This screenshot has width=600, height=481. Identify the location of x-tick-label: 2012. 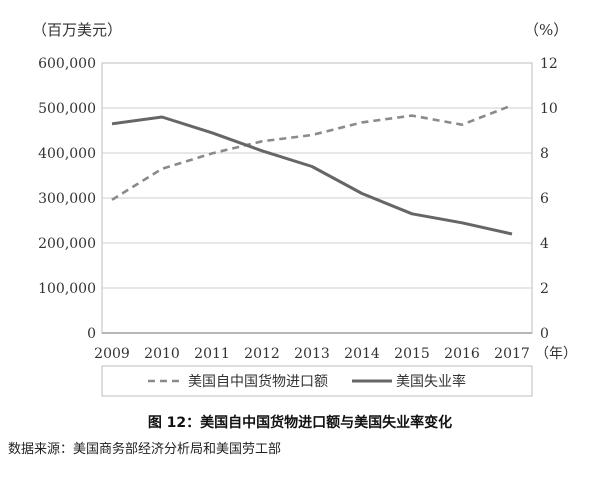
(262, 354).